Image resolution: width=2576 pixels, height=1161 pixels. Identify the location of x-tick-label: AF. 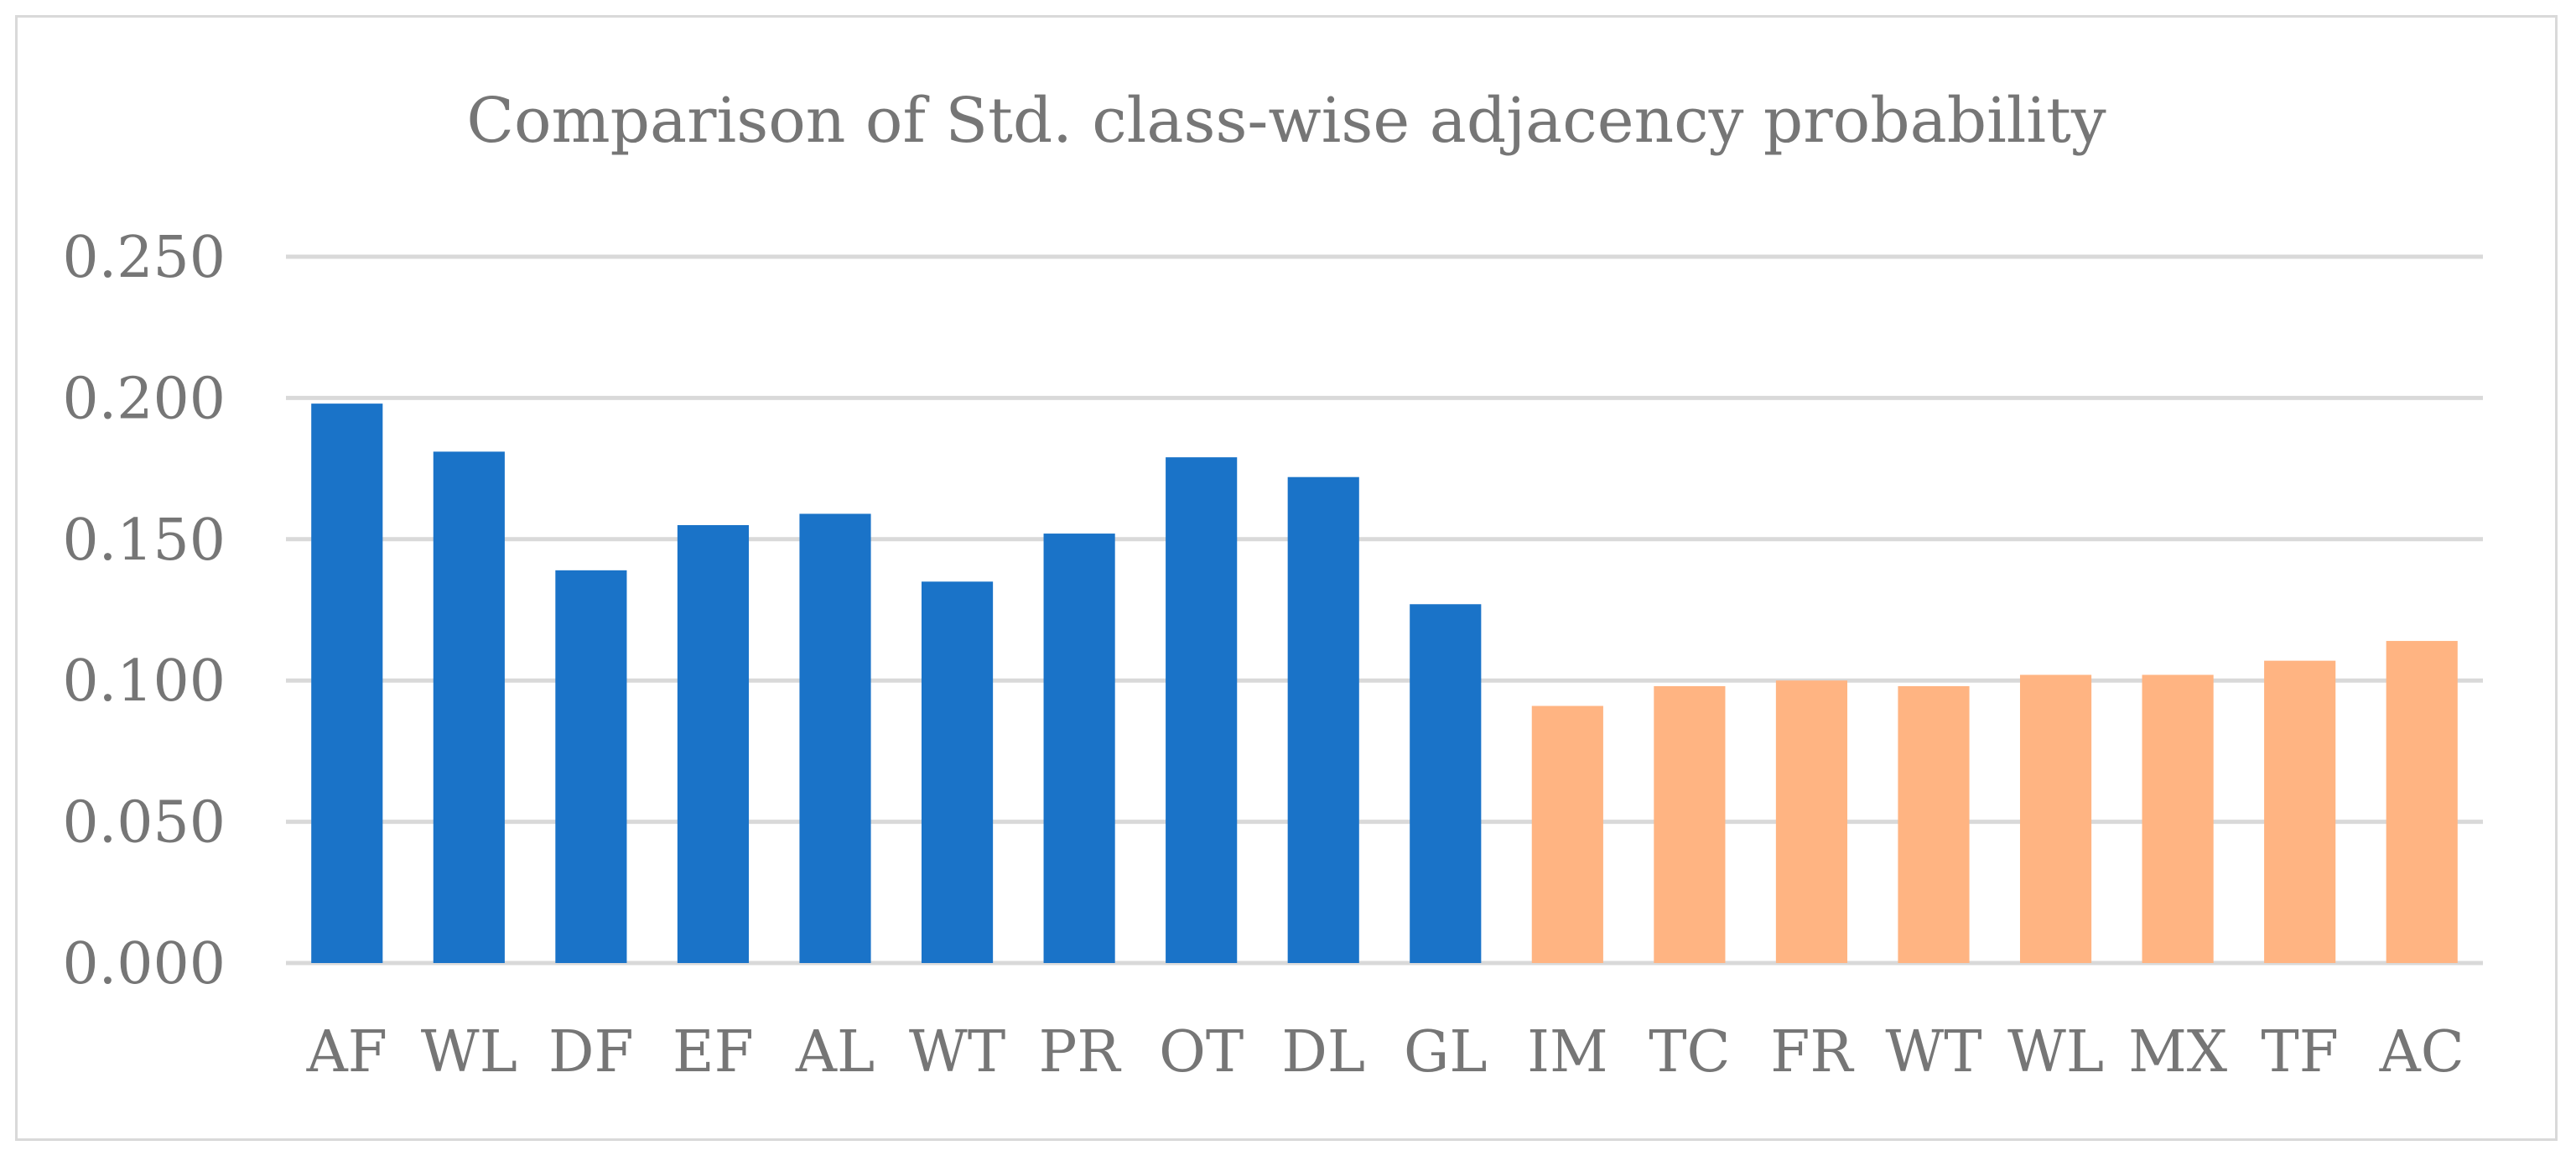
(346, 1052).